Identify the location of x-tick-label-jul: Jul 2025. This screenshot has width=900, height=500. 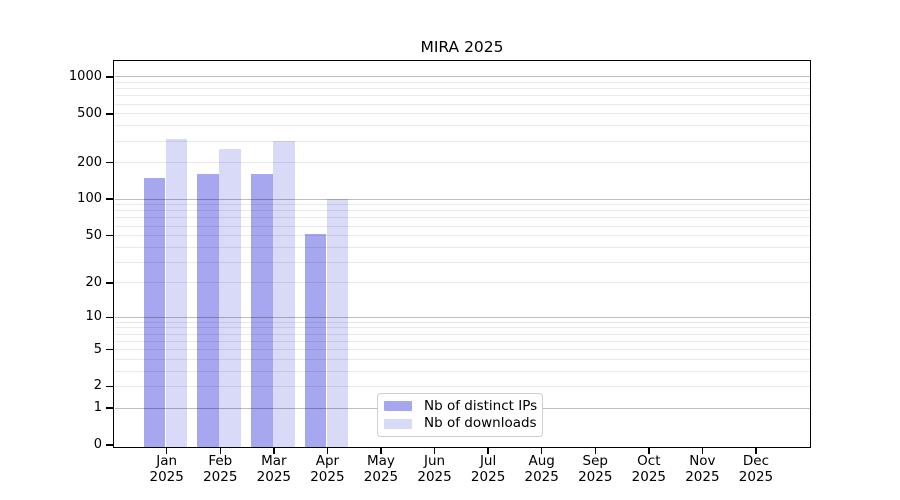
(488, 469).